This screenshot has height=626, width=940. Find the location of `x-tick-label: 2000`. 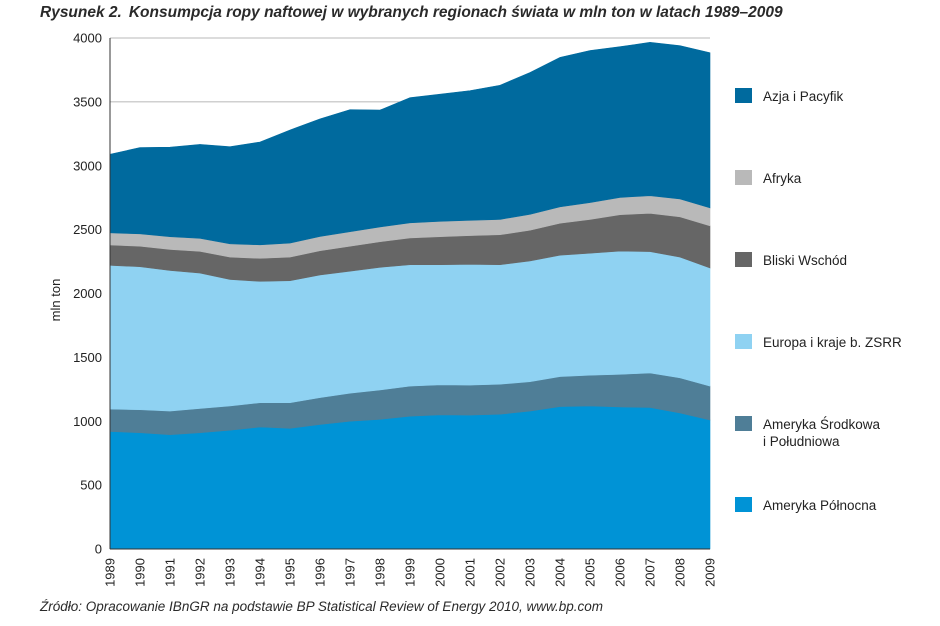

x-tick-label: 2000 is located at coordinates (440, 572).